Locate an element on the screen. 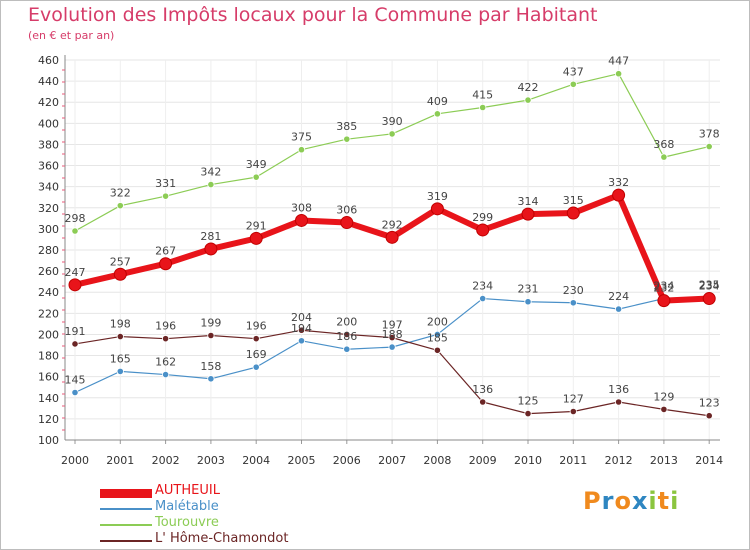 The image size is (750, 550). x-tick-label: 2005 is located at coordinates (302, 460).